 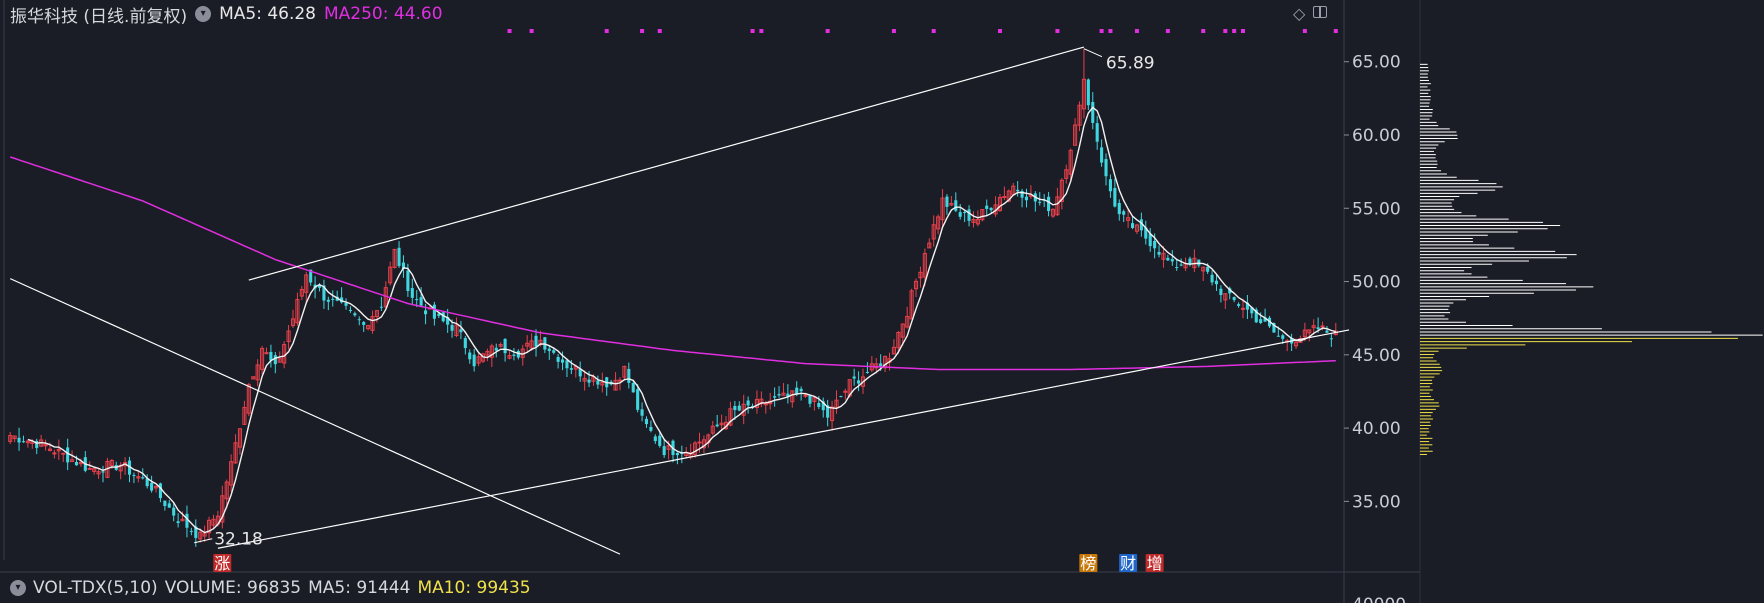 What do you see at coordinates (203, 541) in the screenshot?
I see `low-pointer` at bounding box center [203, 541].